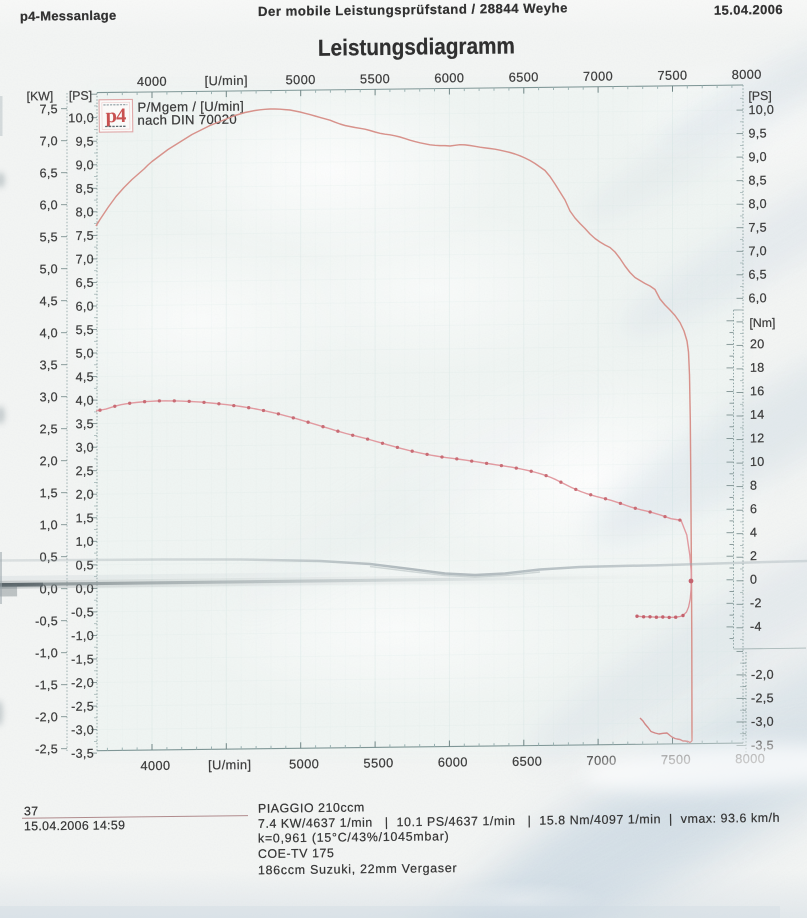 The width and height of the screenshot is (807, 918). What do you see at coordinates (757, 368) in the screenshot?
I see `svg-text: 18` at bounding box center [757, 368].